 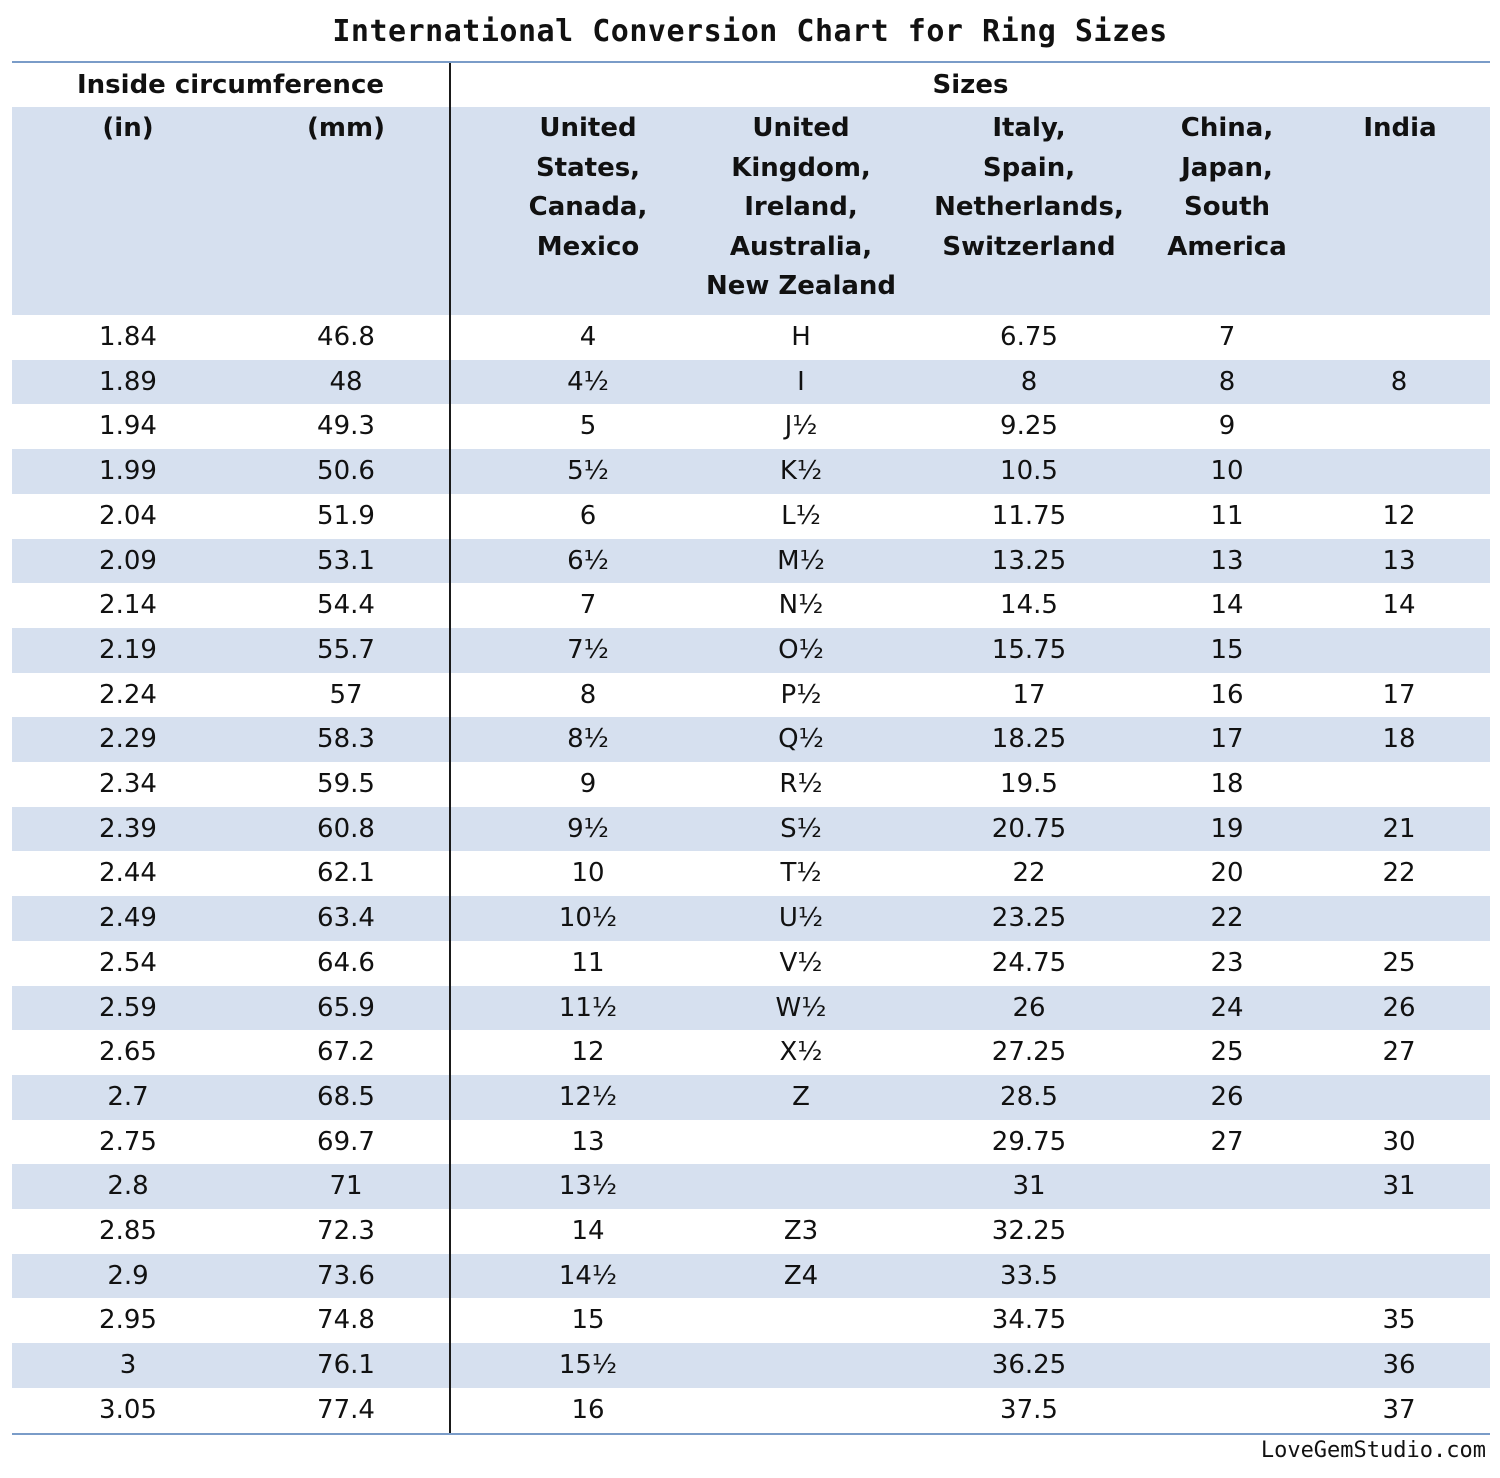 I want to click on cell-inches: 2.8, so click(x=128, y=1186).